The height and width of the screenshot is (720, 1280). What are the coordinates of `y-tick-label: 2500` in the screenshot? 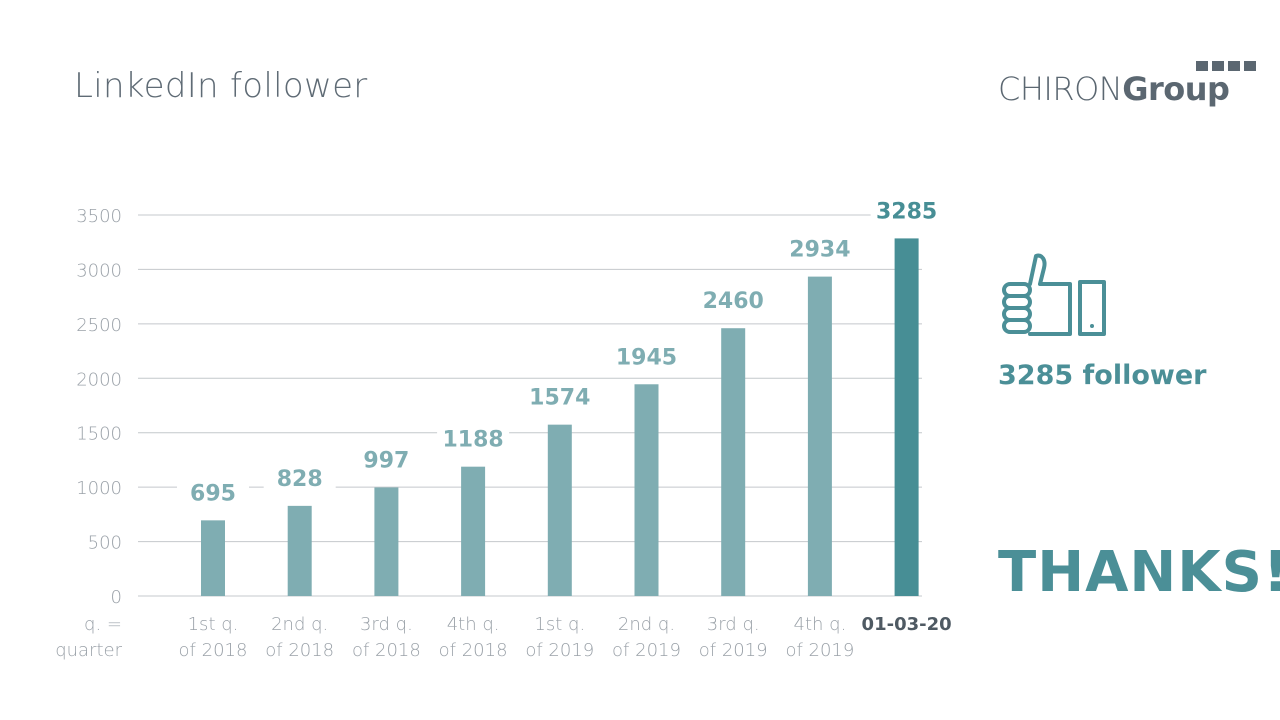 It's located at (99, 325).